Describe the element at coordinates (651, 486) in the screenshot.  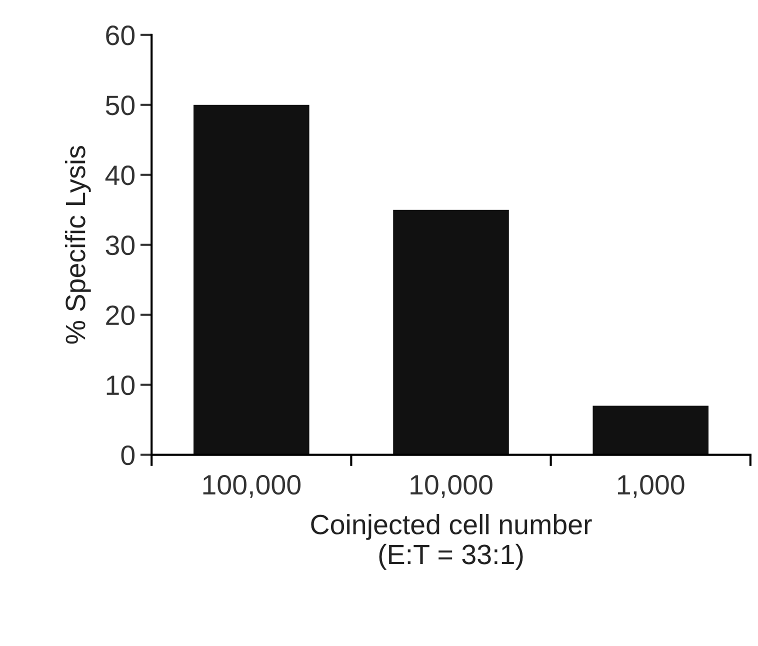
I see `x-tick-label: 1,000` at that location.